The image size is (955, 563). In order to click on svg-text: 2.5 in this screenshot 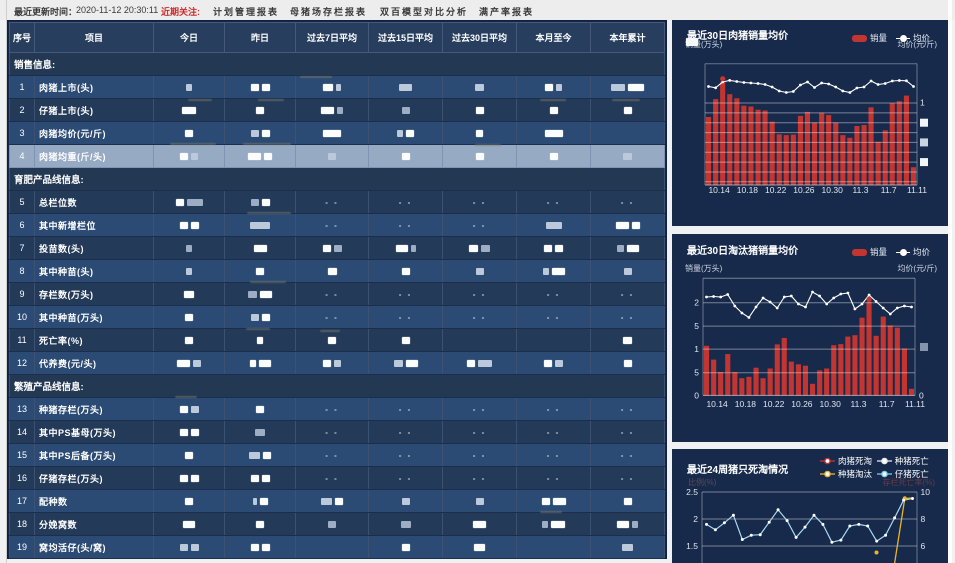, I will do `click(692, 492)`.